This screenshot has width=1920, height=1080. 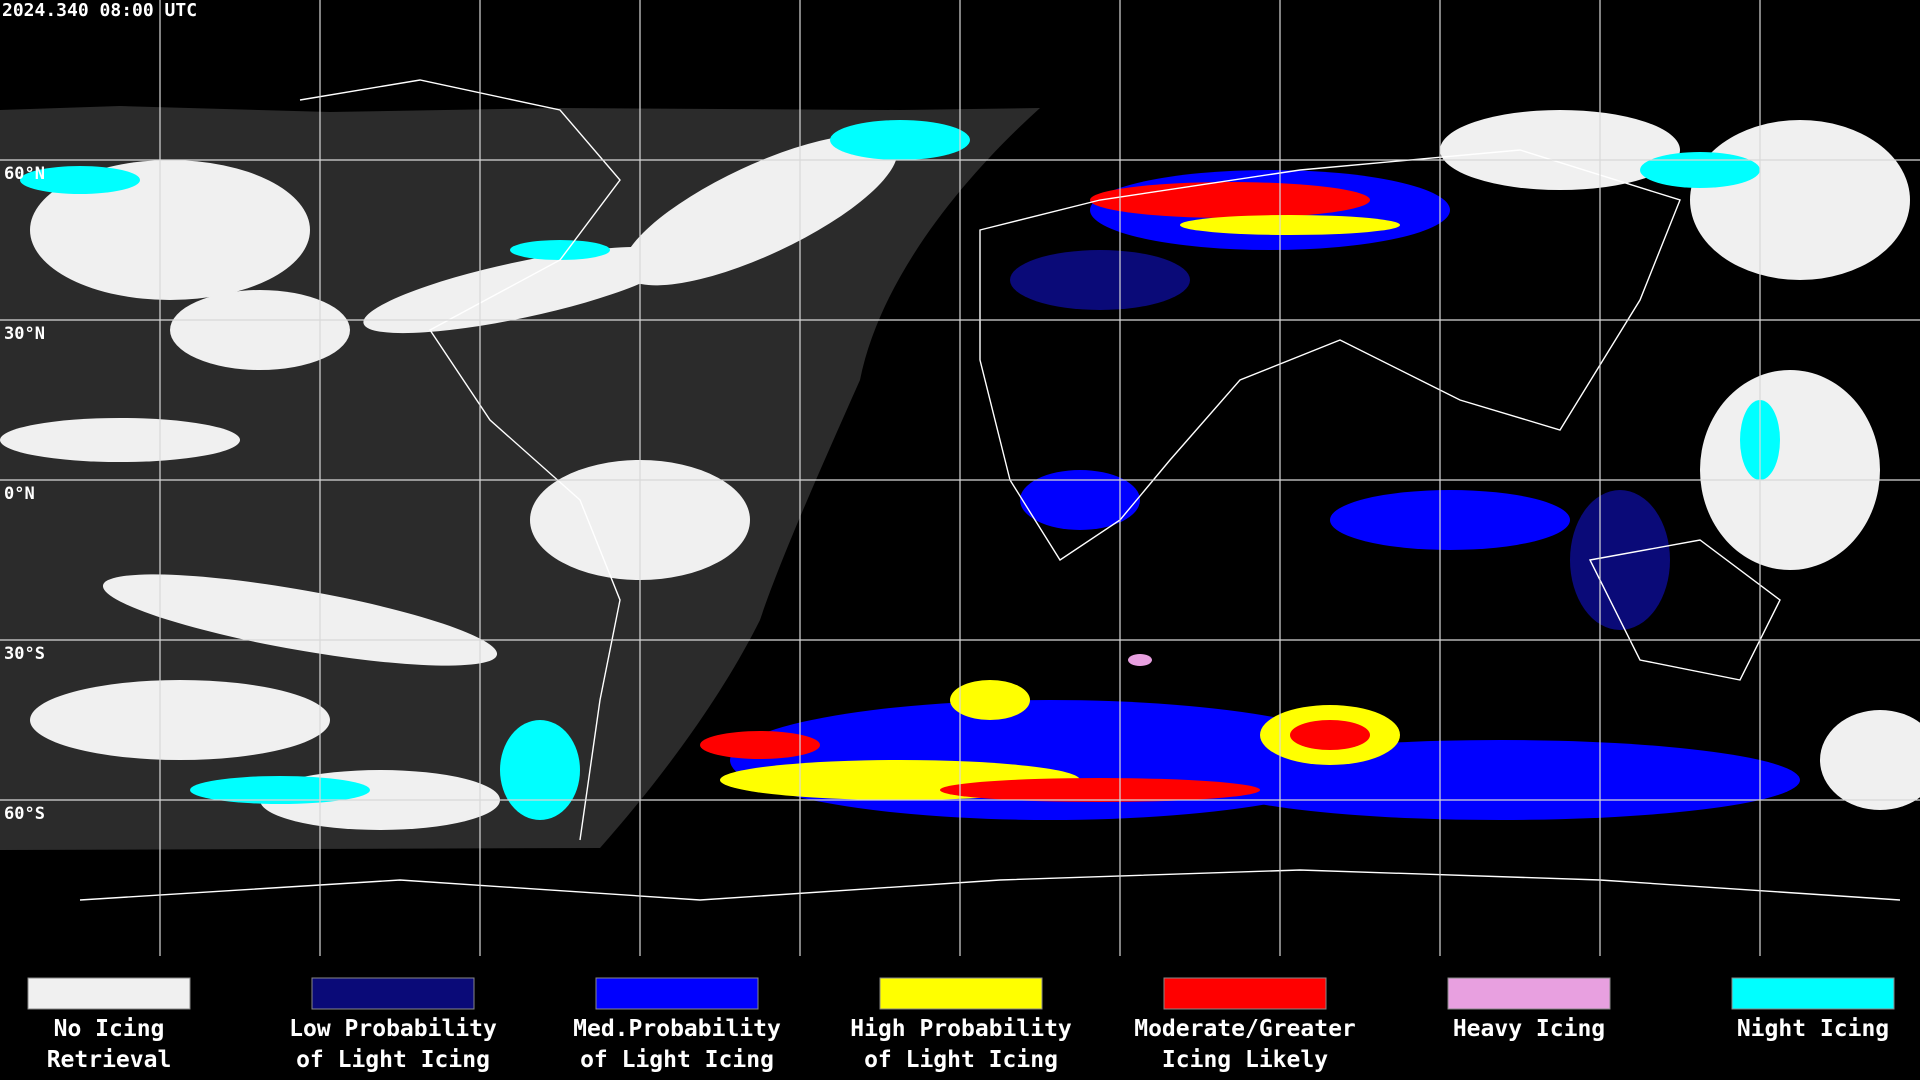 What do you see at coordinates (1529, 1029) in the screenshot?
I see `legend-label: Heavy Icing` at bounding box center [1529, 1029].